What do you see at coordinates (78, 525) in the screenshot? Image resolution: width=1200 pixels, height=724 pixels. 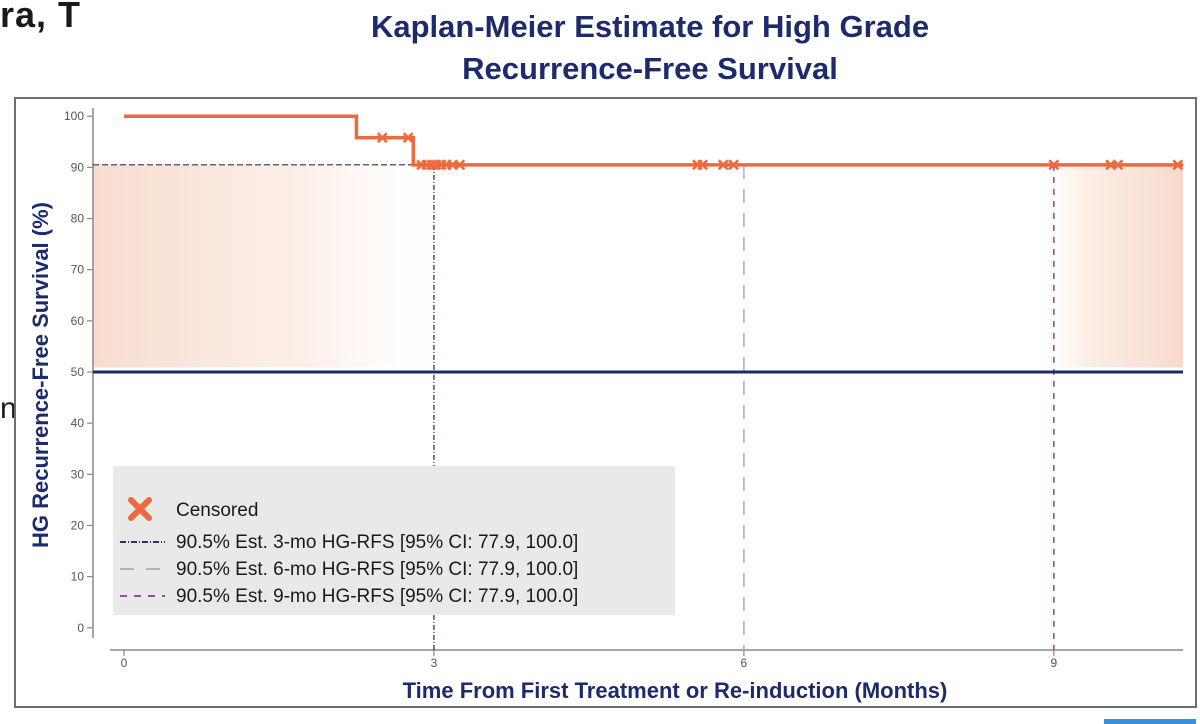 I see `y-tick-label: 20` at bounding box center [78, 525].